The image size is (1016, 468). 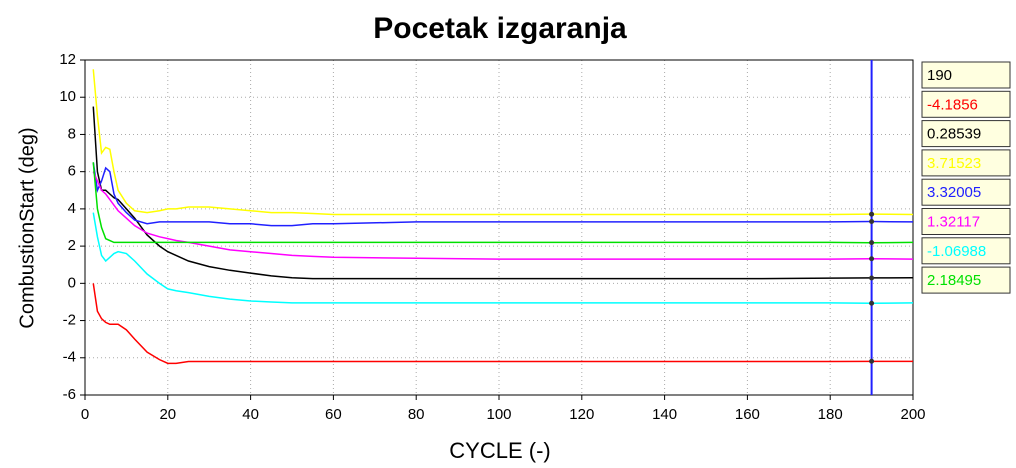 I want to click on x-tick-label: 200, so click(x=912, y=414).